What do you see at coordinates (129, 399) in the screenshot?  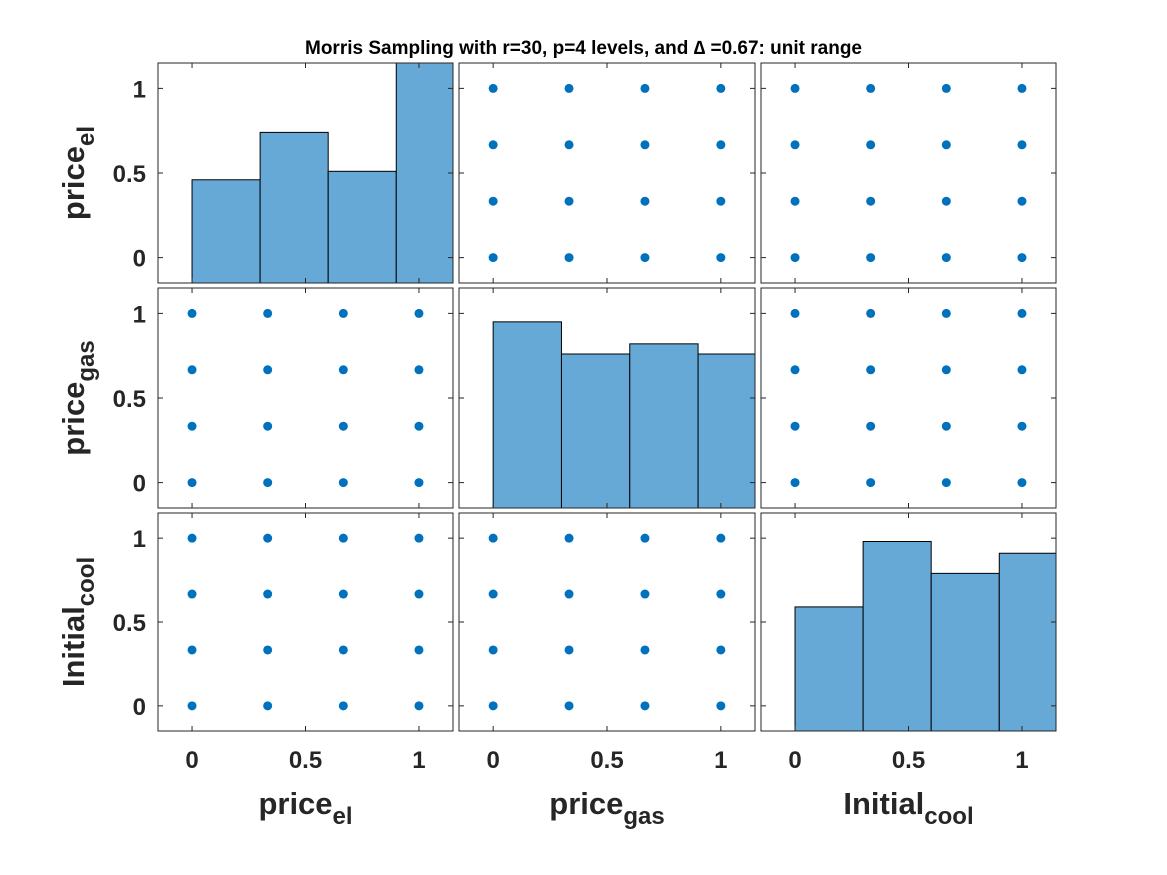 I see `y-tick-label: 0.5` at bounding box center [129, 399].